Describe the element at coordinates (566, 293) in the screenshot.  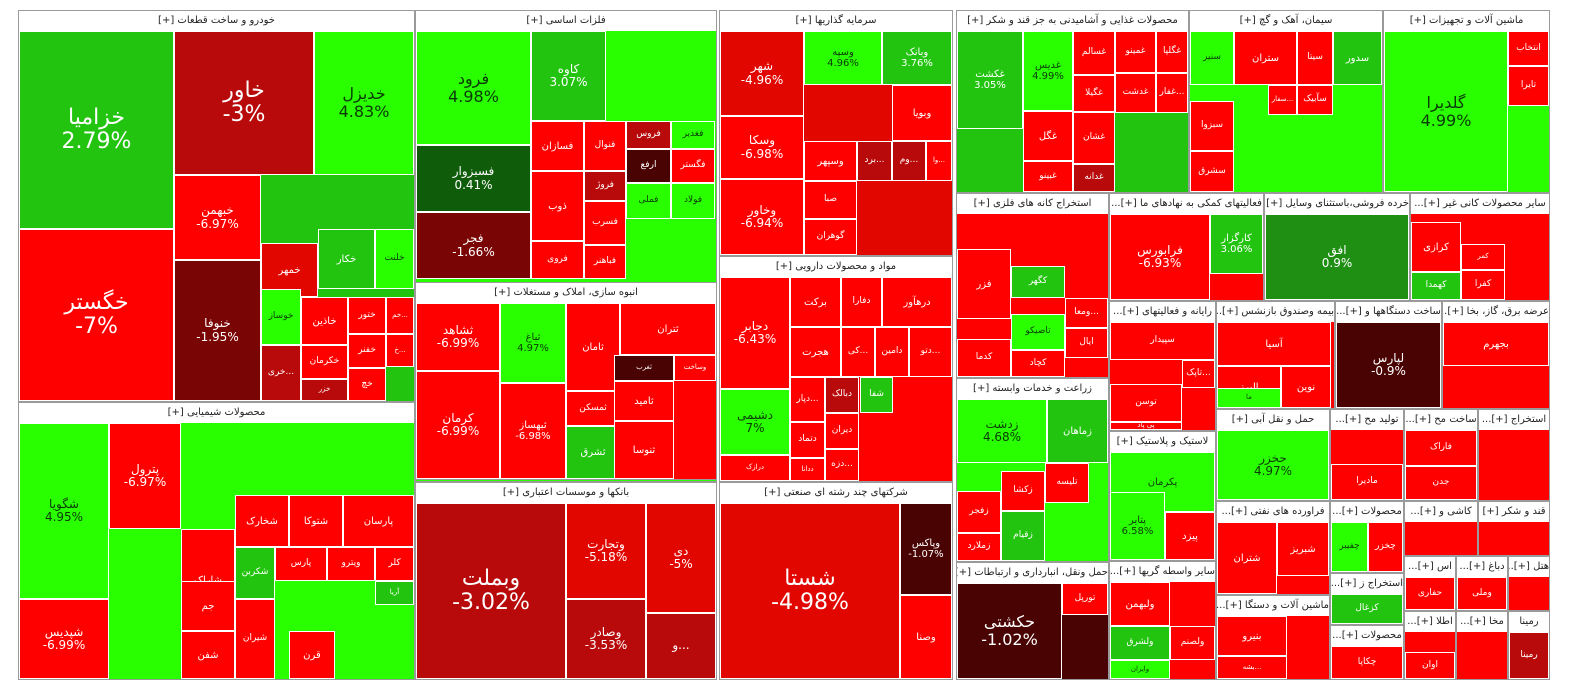
I see `sector-header: انبوه سازی، املاک و مستغلات [+]` at that location.